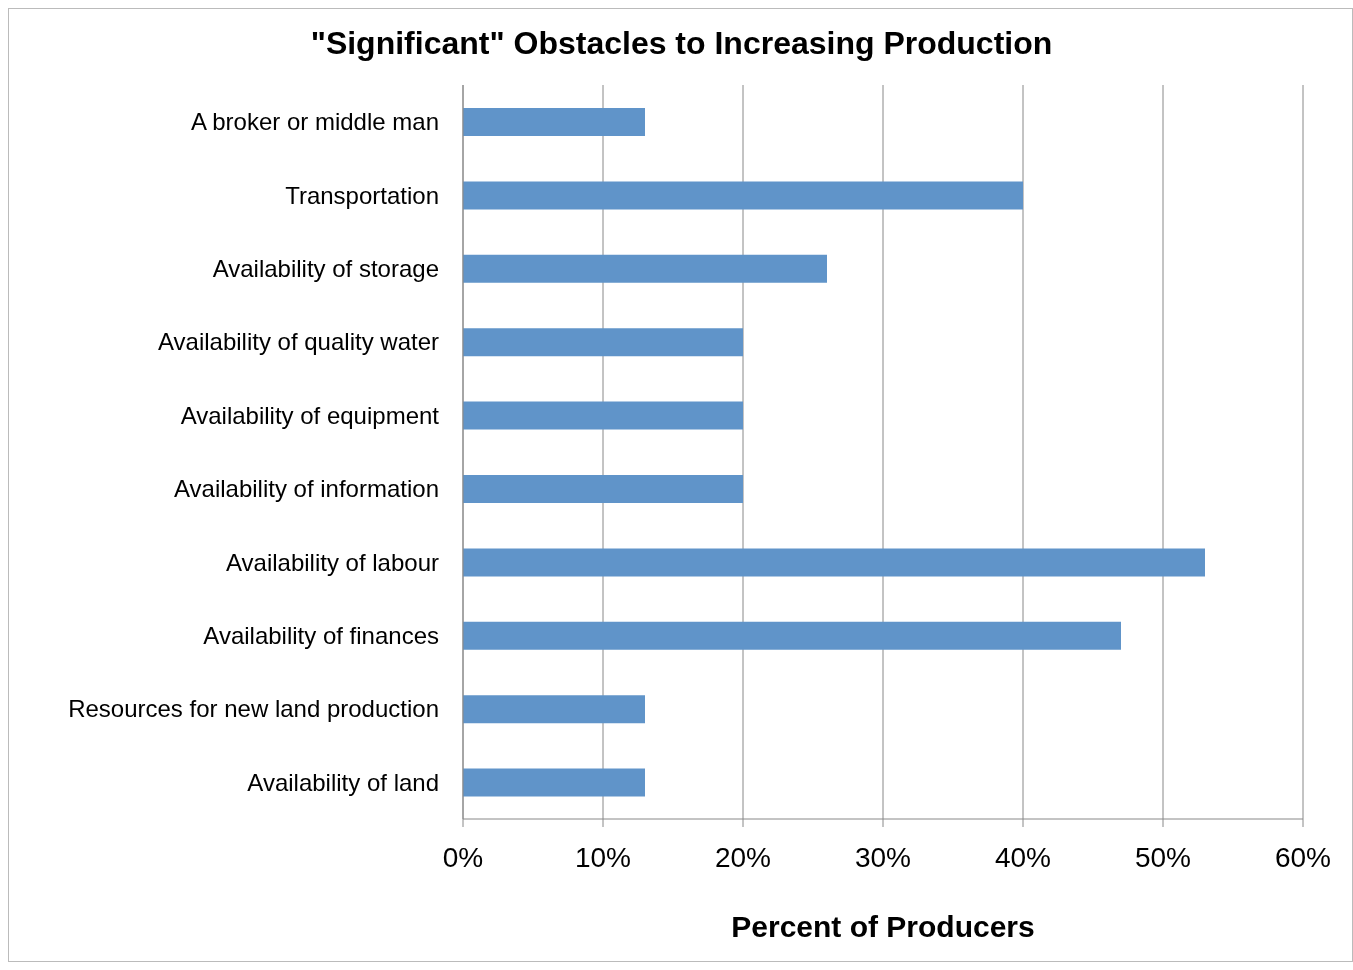 This screenshot has height=970, width=1353. What do you see at coordinates (1163, 857) in the screenshot?
I see `x-tick-label: 50%` at bounding box center [1163, 857].